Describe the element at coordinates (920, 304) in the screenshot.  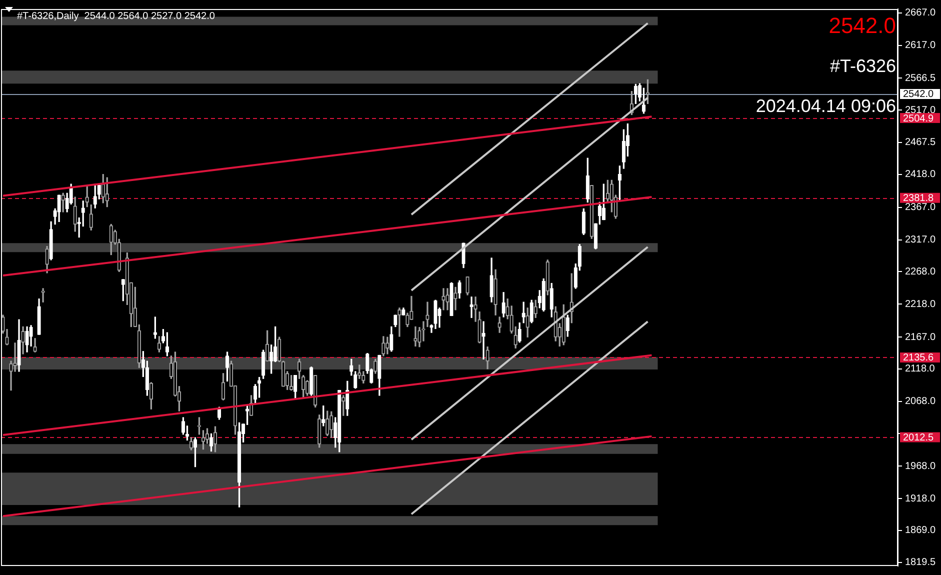
I see `y-tick-label: 2218.0` at that location.